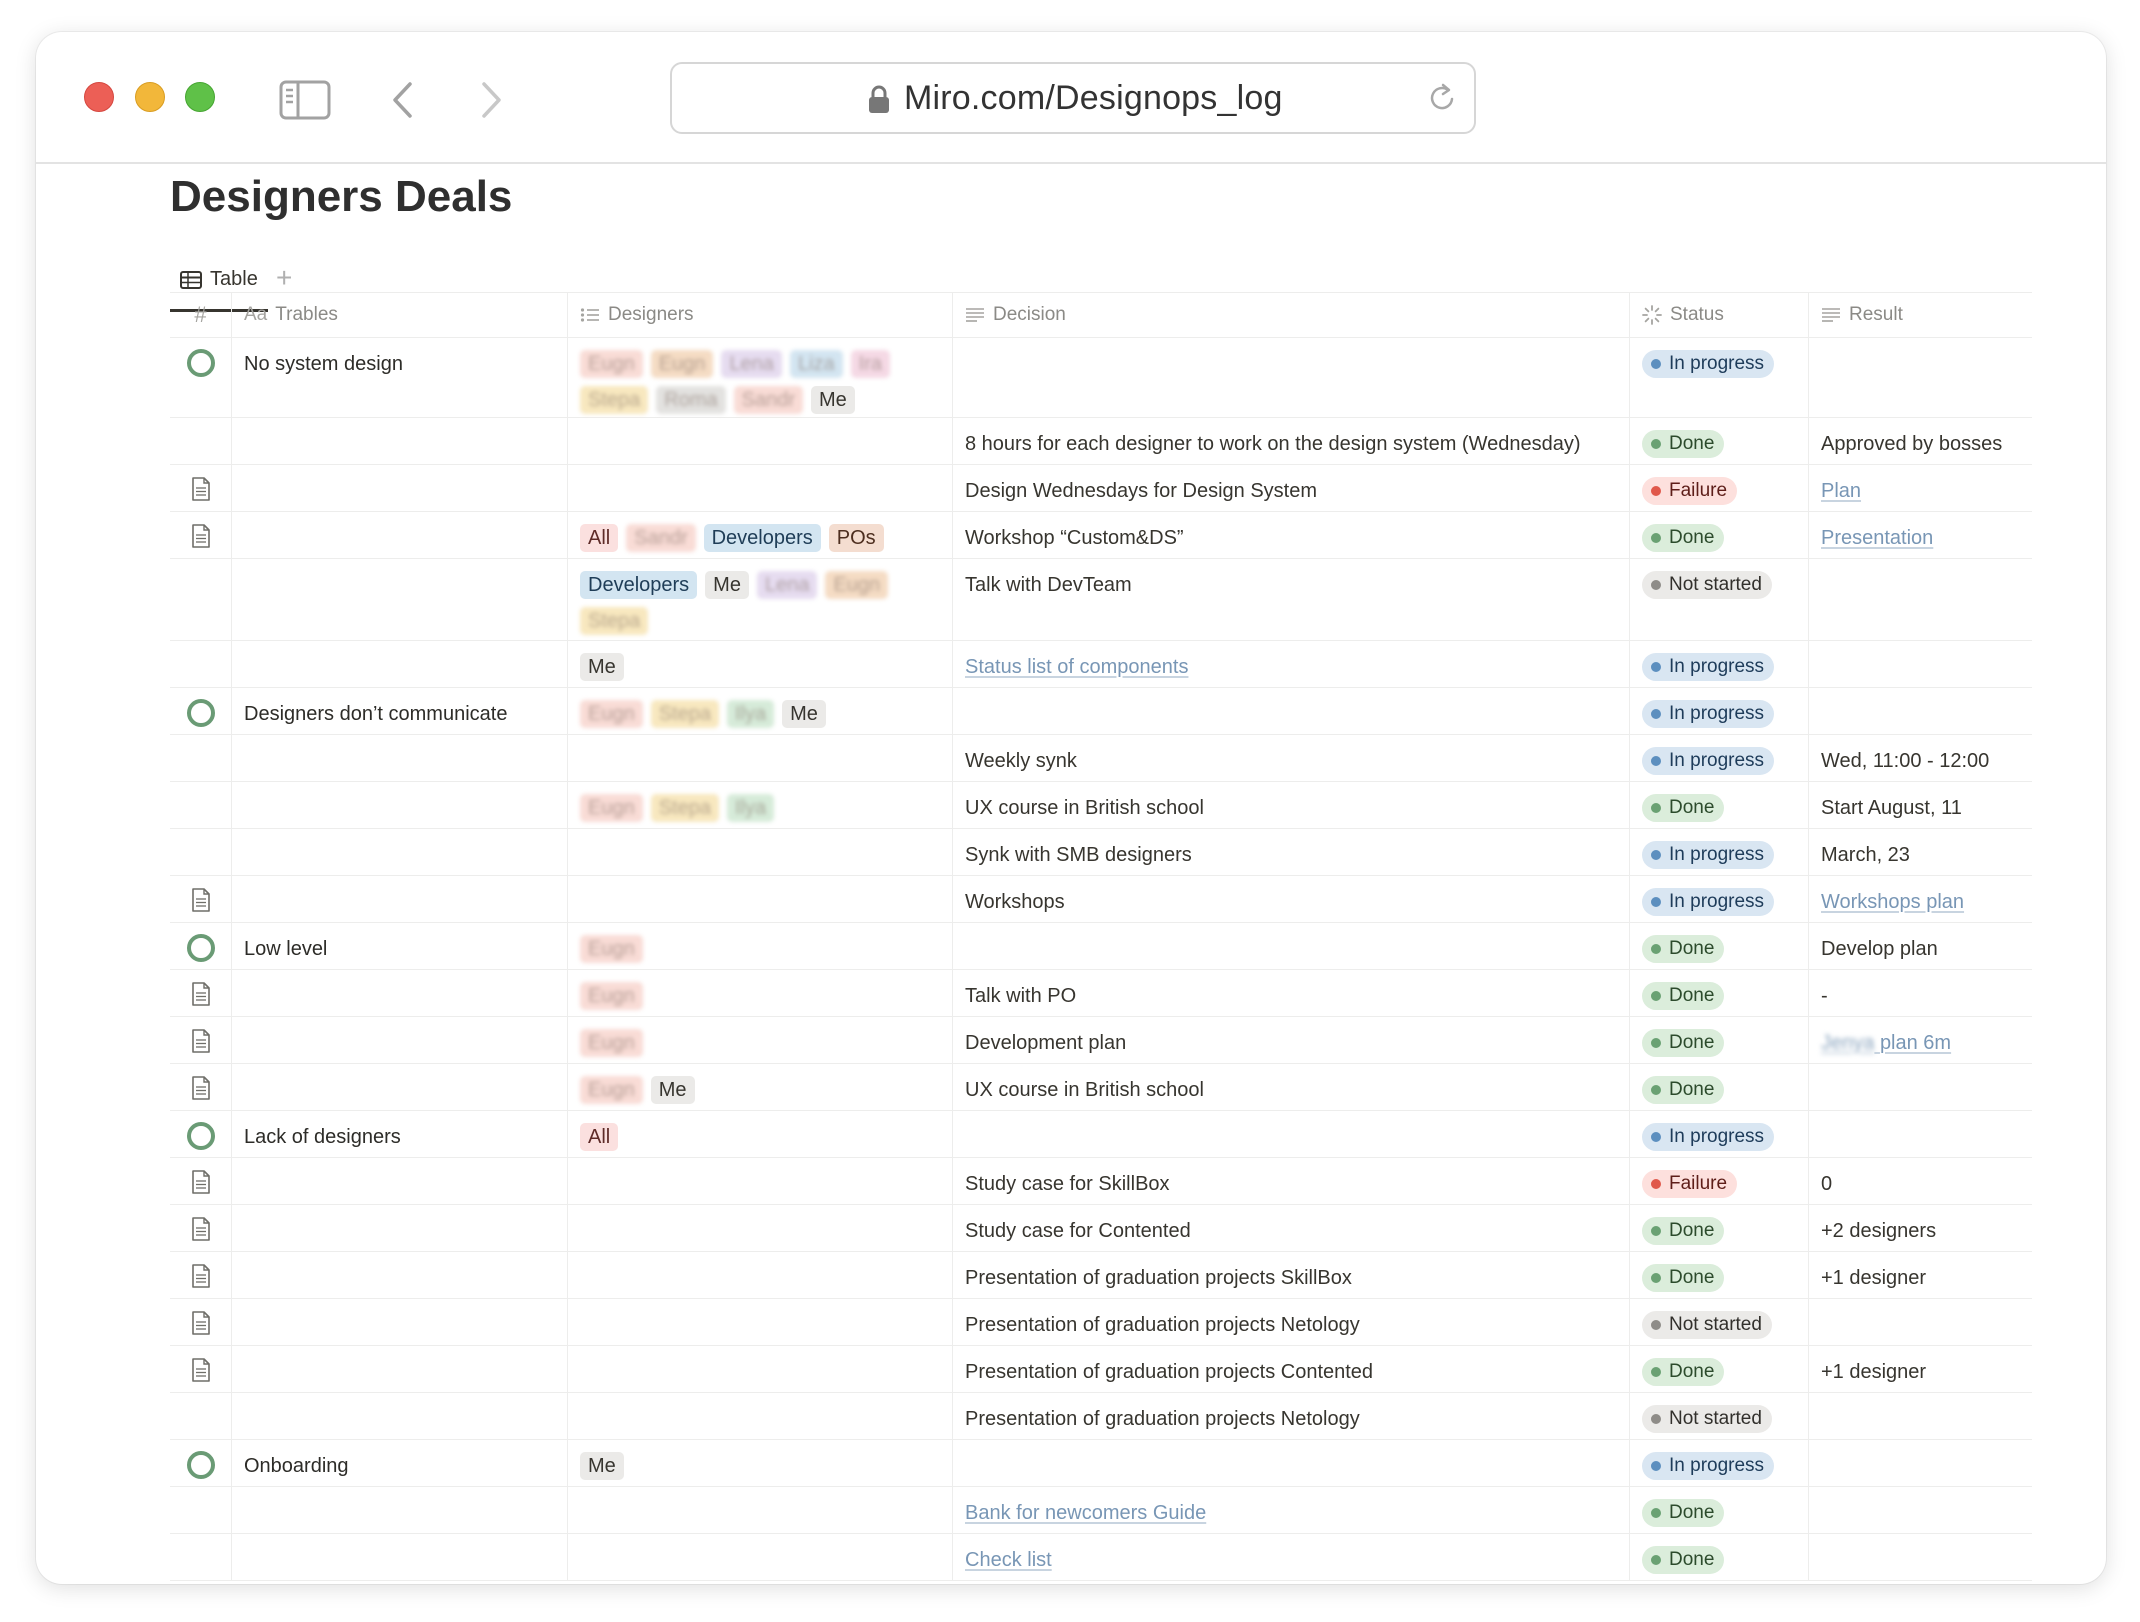  Describe the element at coordinates (400, 315) in the screenshot. I see `header-trables: Aa Trables` at that location.